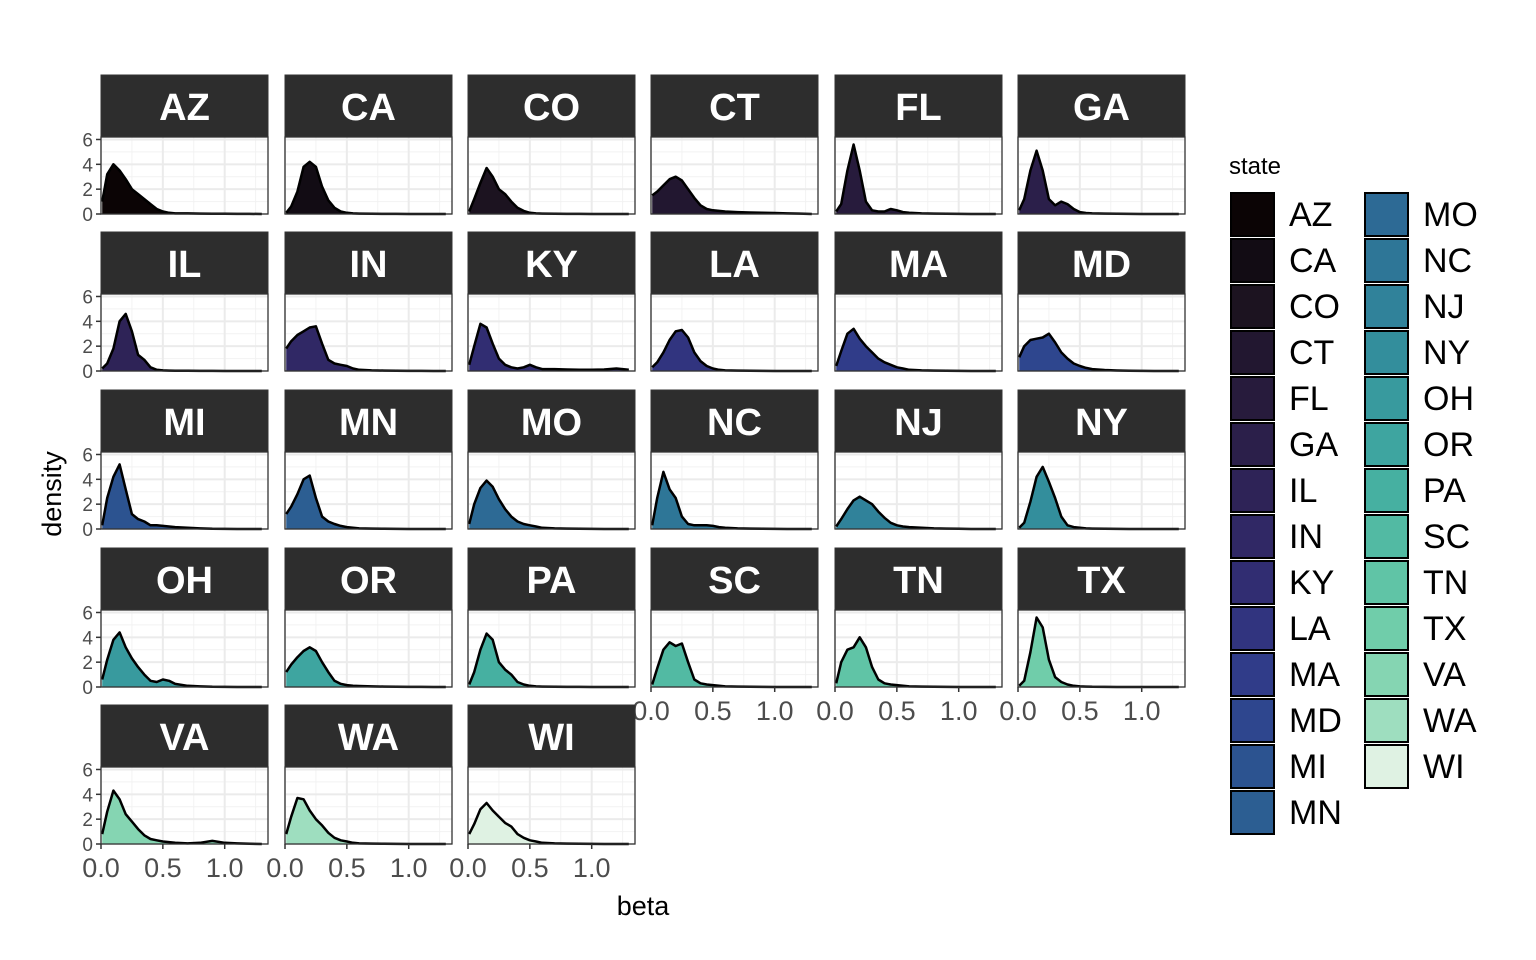  Describe the element at coordinates (1314, 307) in the screenshot. I see `legend-label: CO` at that location.